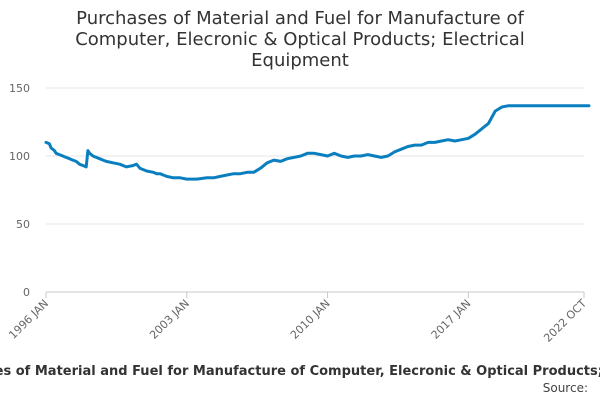 The width and height of the screenshot is (600, 400). I want to click on y-tick-label: 100, so click(19, 156).